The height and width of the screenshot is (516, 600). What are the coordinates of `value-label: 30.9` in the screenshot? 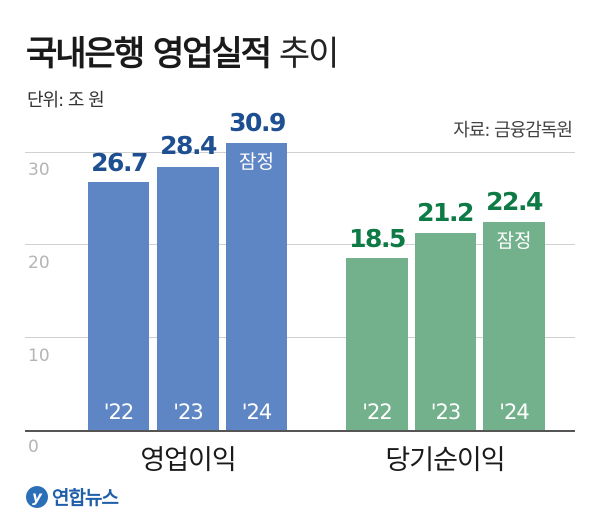 It's located at (257, 122).